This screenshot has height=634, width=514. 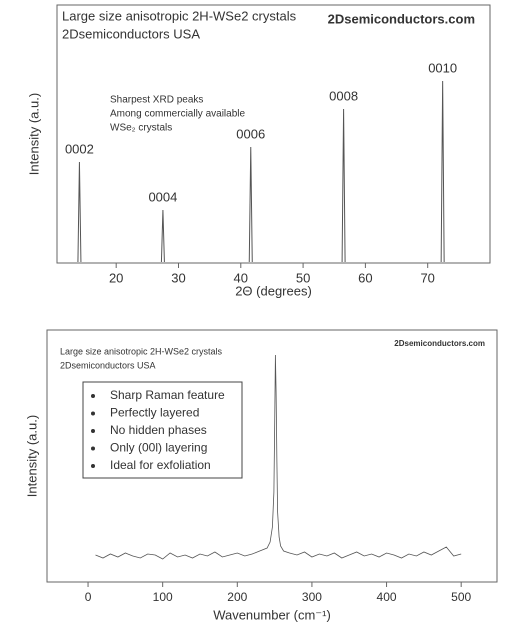 What do you see at coordinates (273, 290) in the screenshot?
I see `x-axis-label: 2Θ (degrees)` at bounding box center [273, 290].